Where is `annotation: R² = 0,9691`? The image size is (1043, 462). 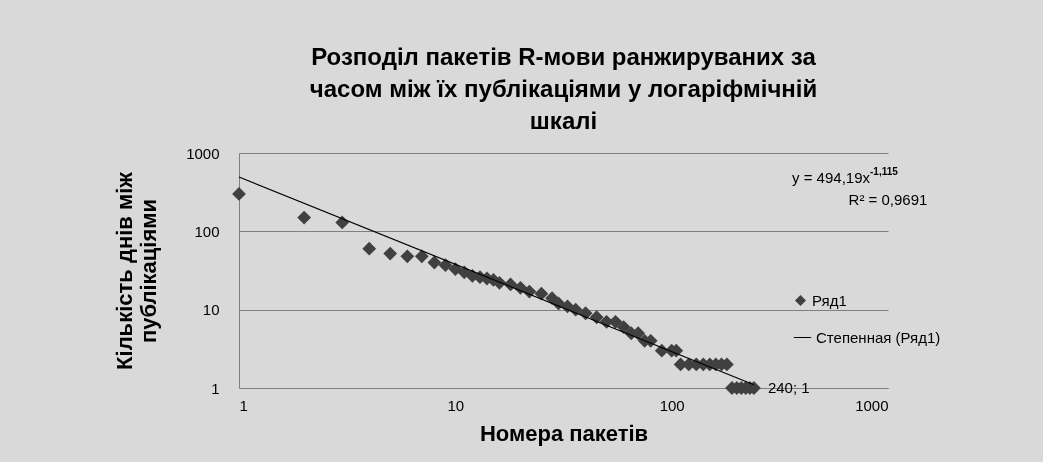
annotation: R² = 0,9691 is located at coordinates (888, 199).